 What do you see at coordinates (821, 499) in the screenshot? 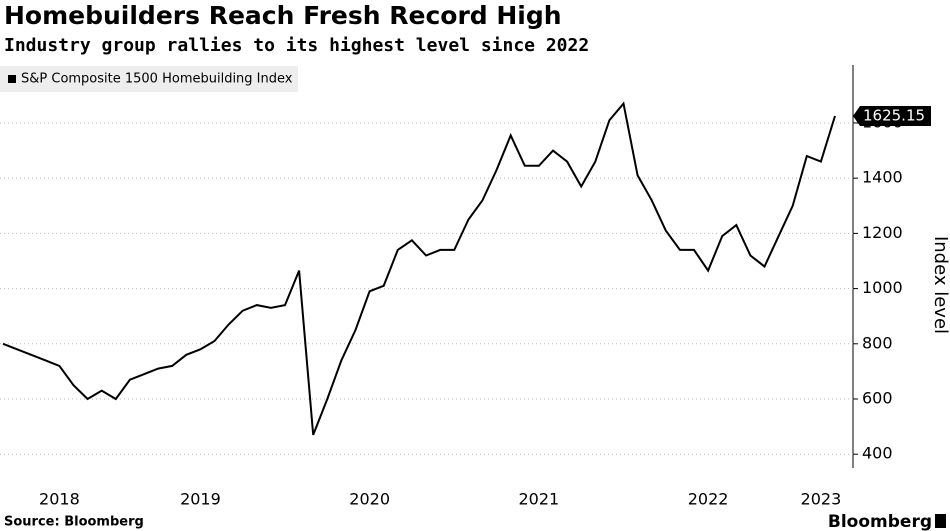
I see `x-tick-label: 2023` at bounding box center [821, 499].